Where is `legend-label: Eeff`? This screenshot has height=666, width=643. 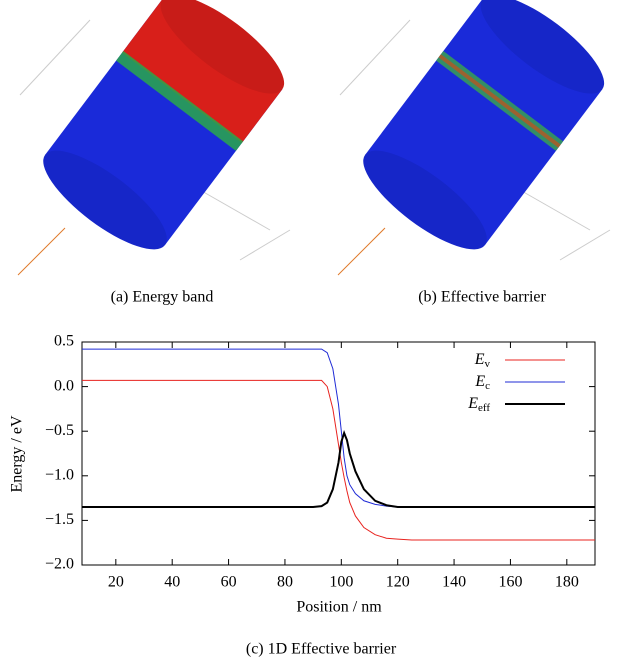 legend-label: Eeff is located at coordinates (478, 404).